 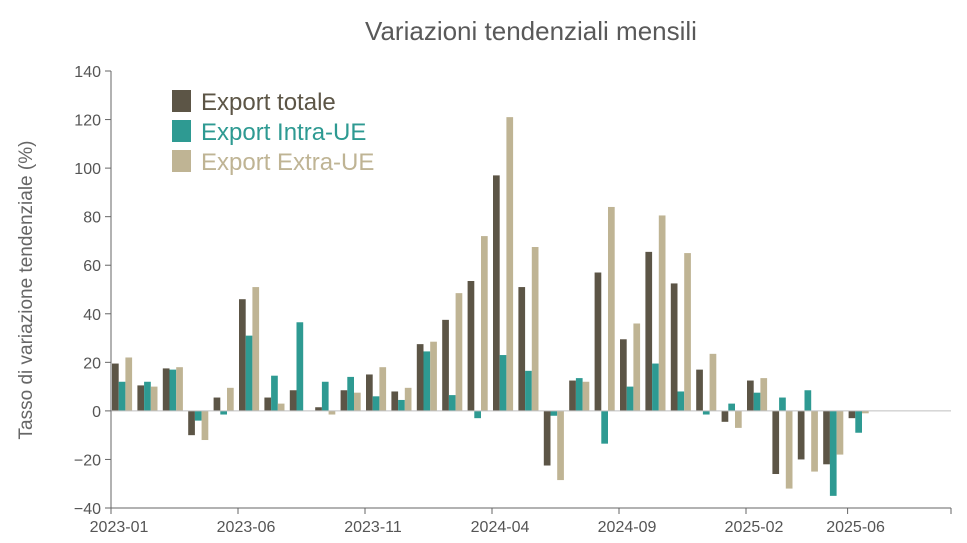 I want to click on x-tick-label: 2024-09, so click(x=627, y=527).